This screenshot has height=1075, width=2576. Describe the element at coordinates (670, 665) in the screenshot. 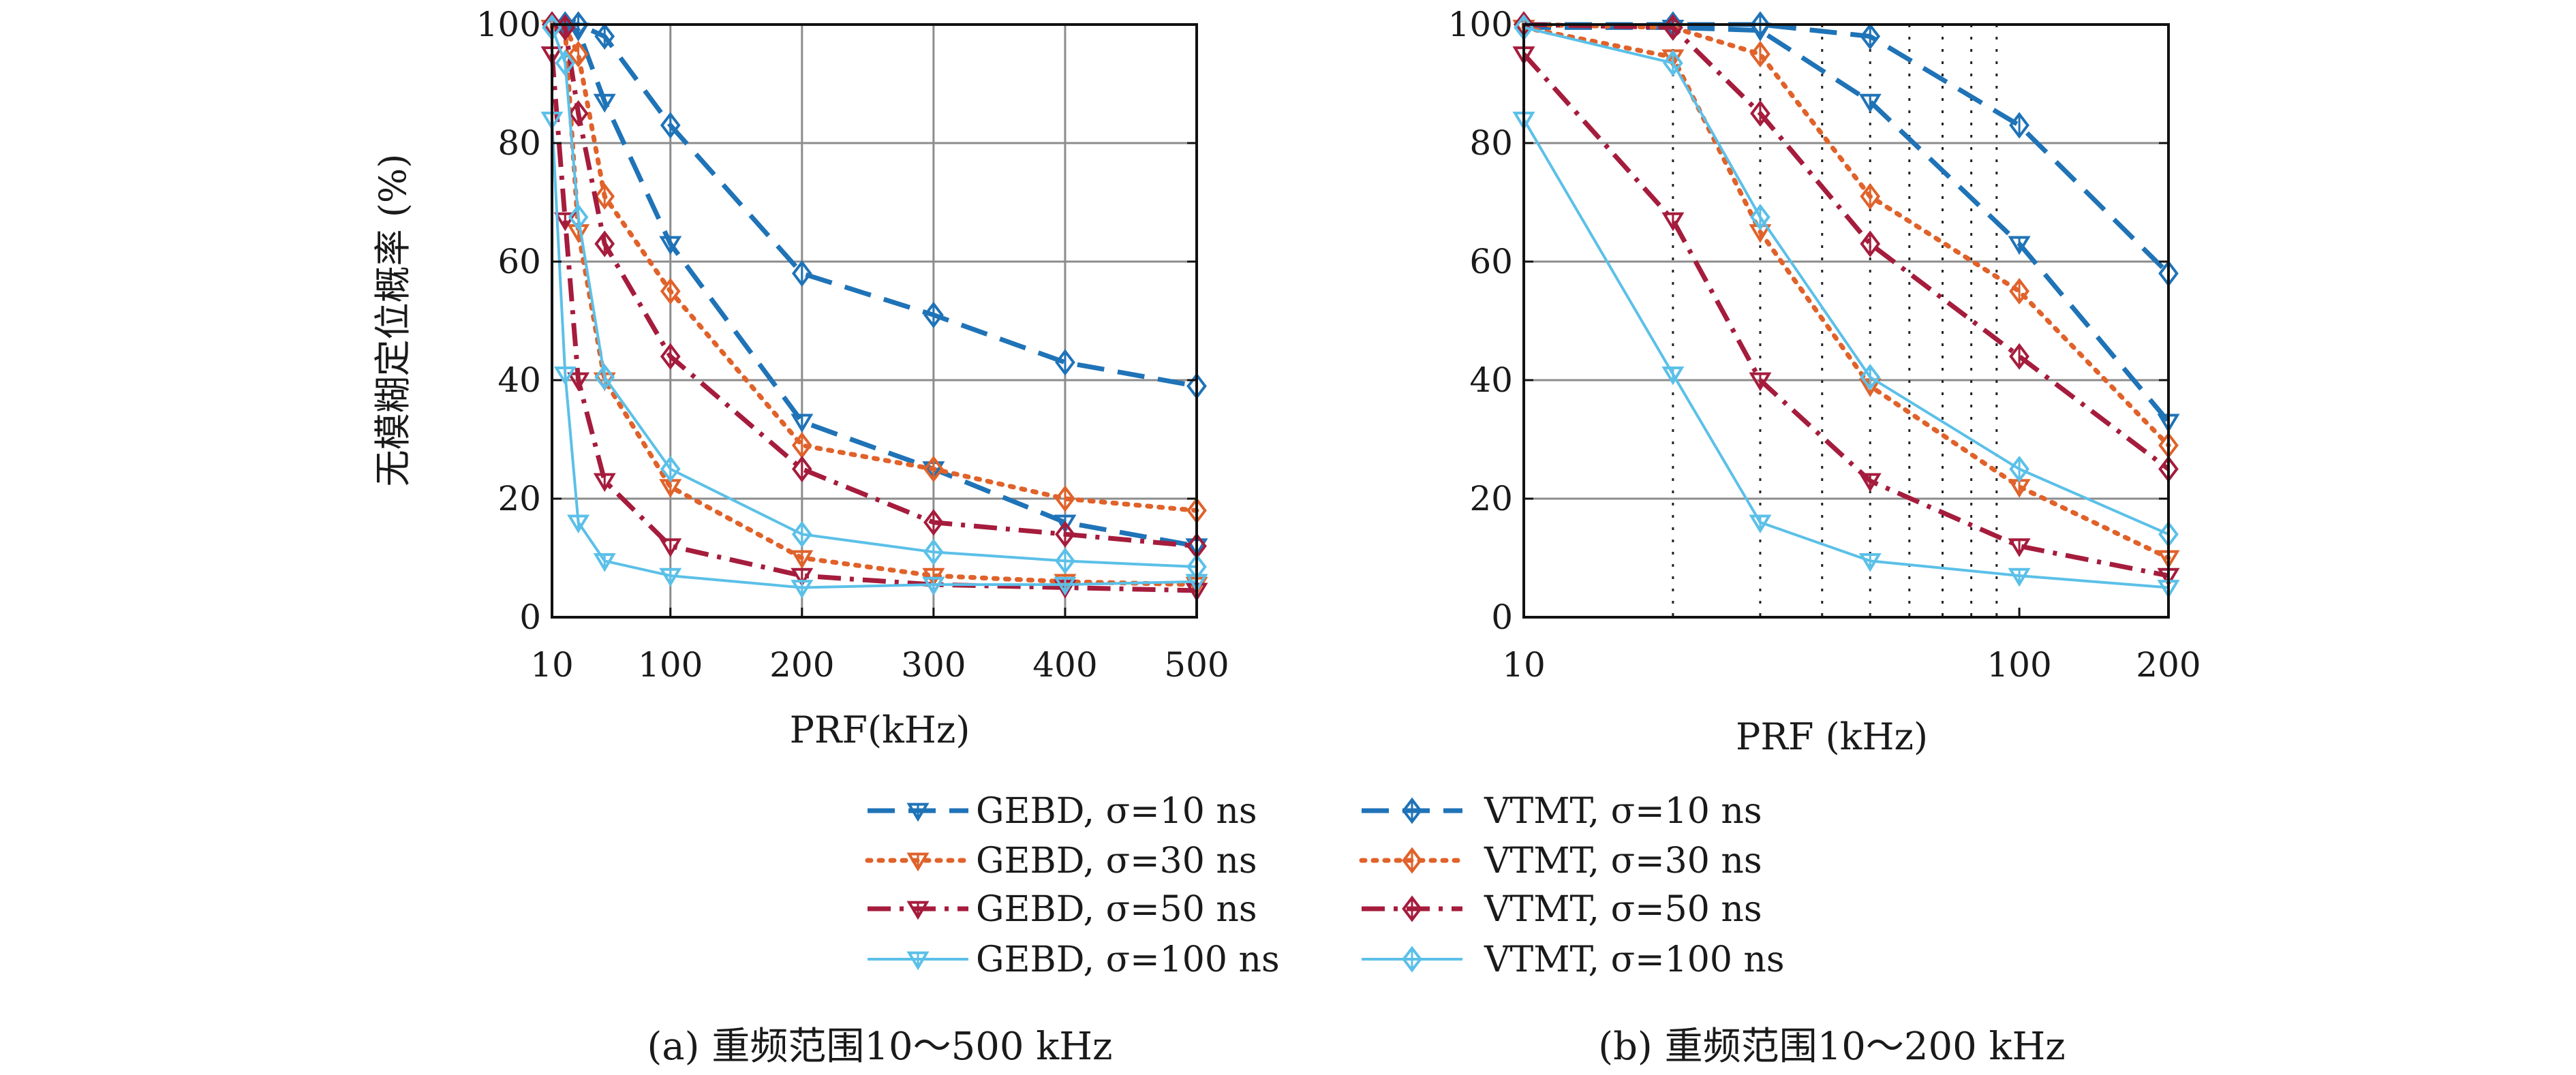

I see `x-tick-label-a-1: 100` at that location.